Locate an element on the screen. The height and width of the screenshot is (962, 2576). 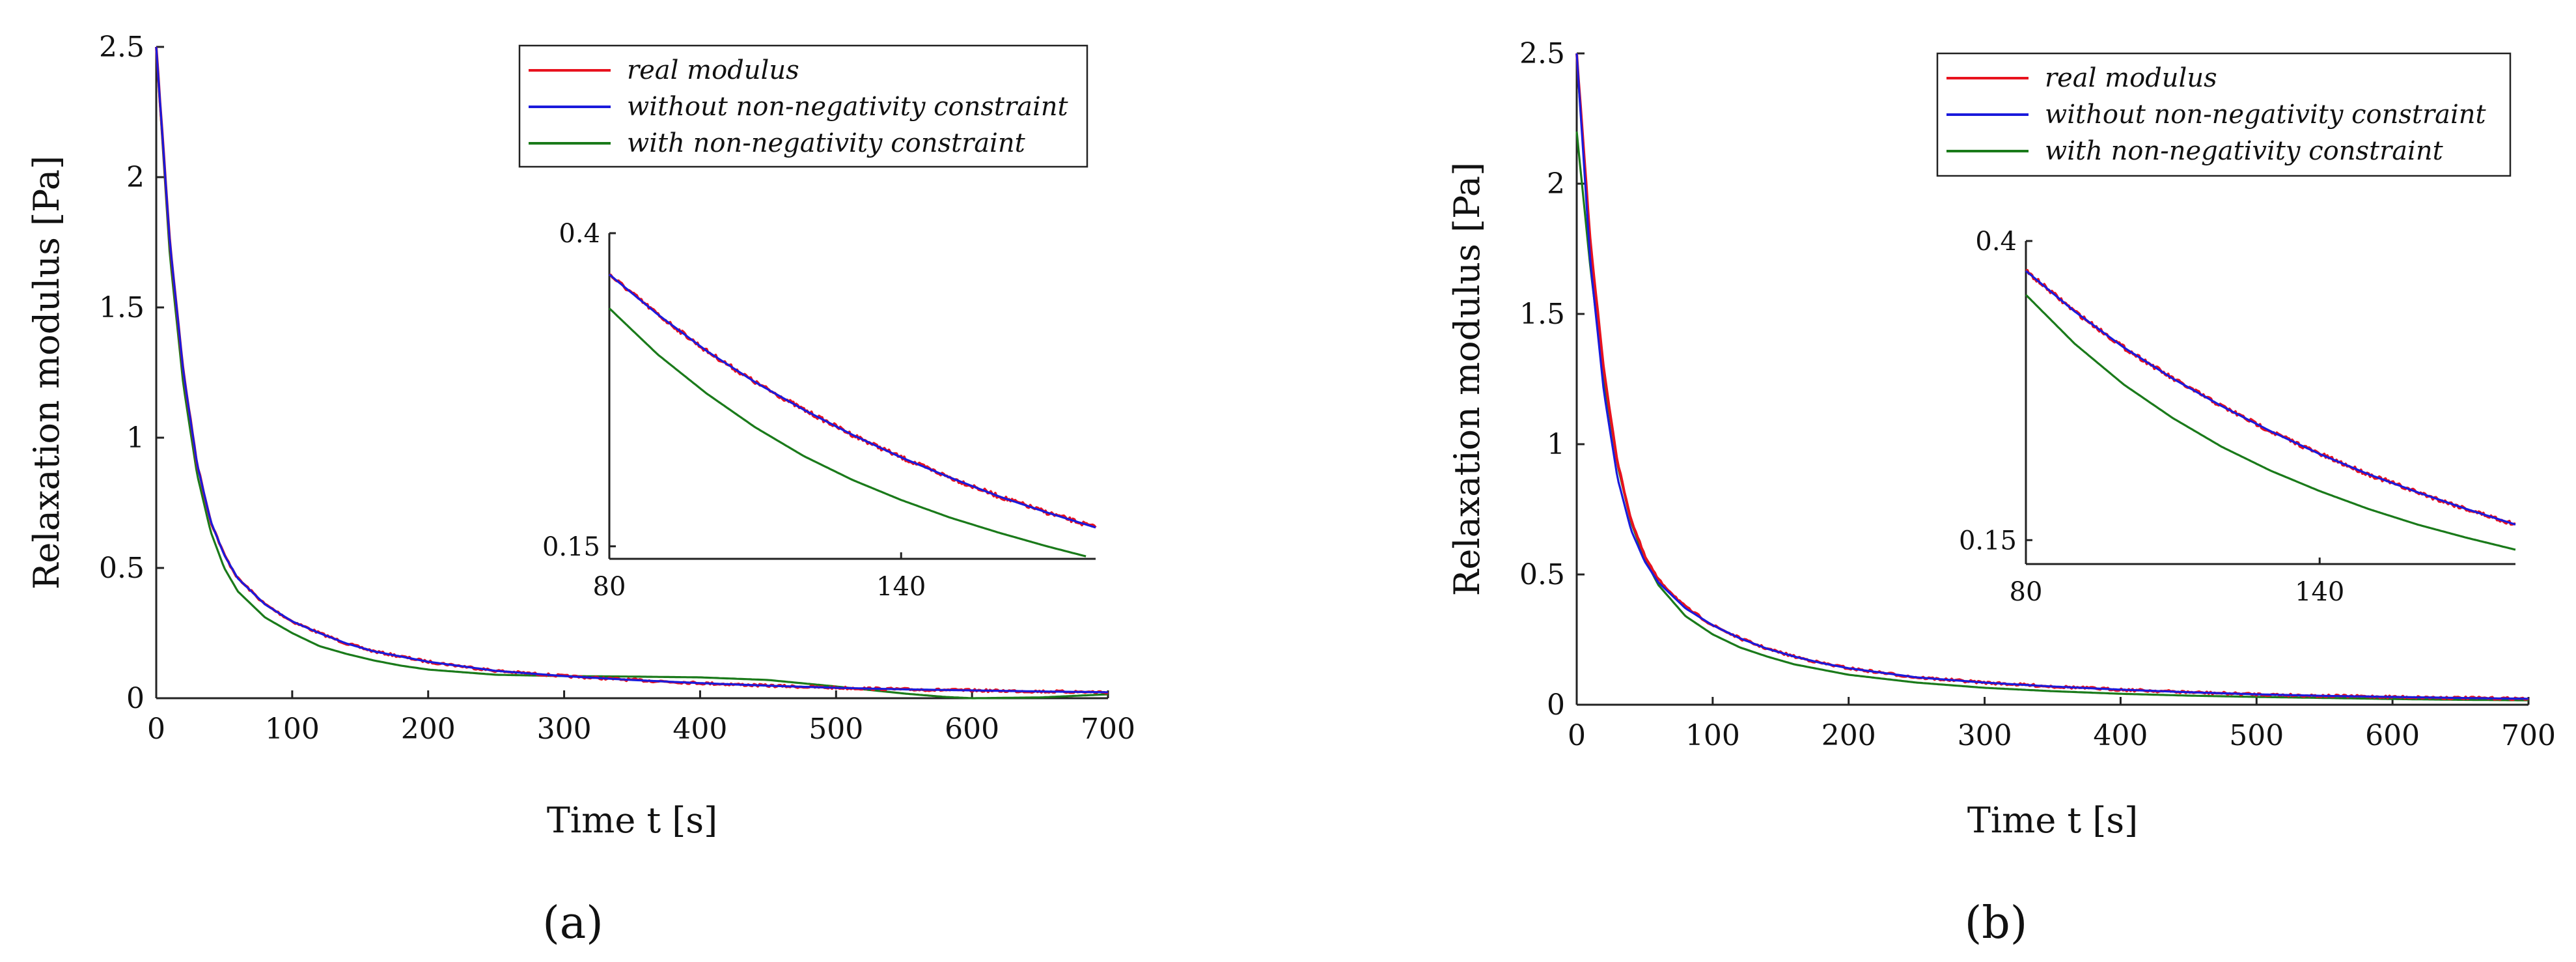
panel-label: (a) is located at coordinates (572, 923).